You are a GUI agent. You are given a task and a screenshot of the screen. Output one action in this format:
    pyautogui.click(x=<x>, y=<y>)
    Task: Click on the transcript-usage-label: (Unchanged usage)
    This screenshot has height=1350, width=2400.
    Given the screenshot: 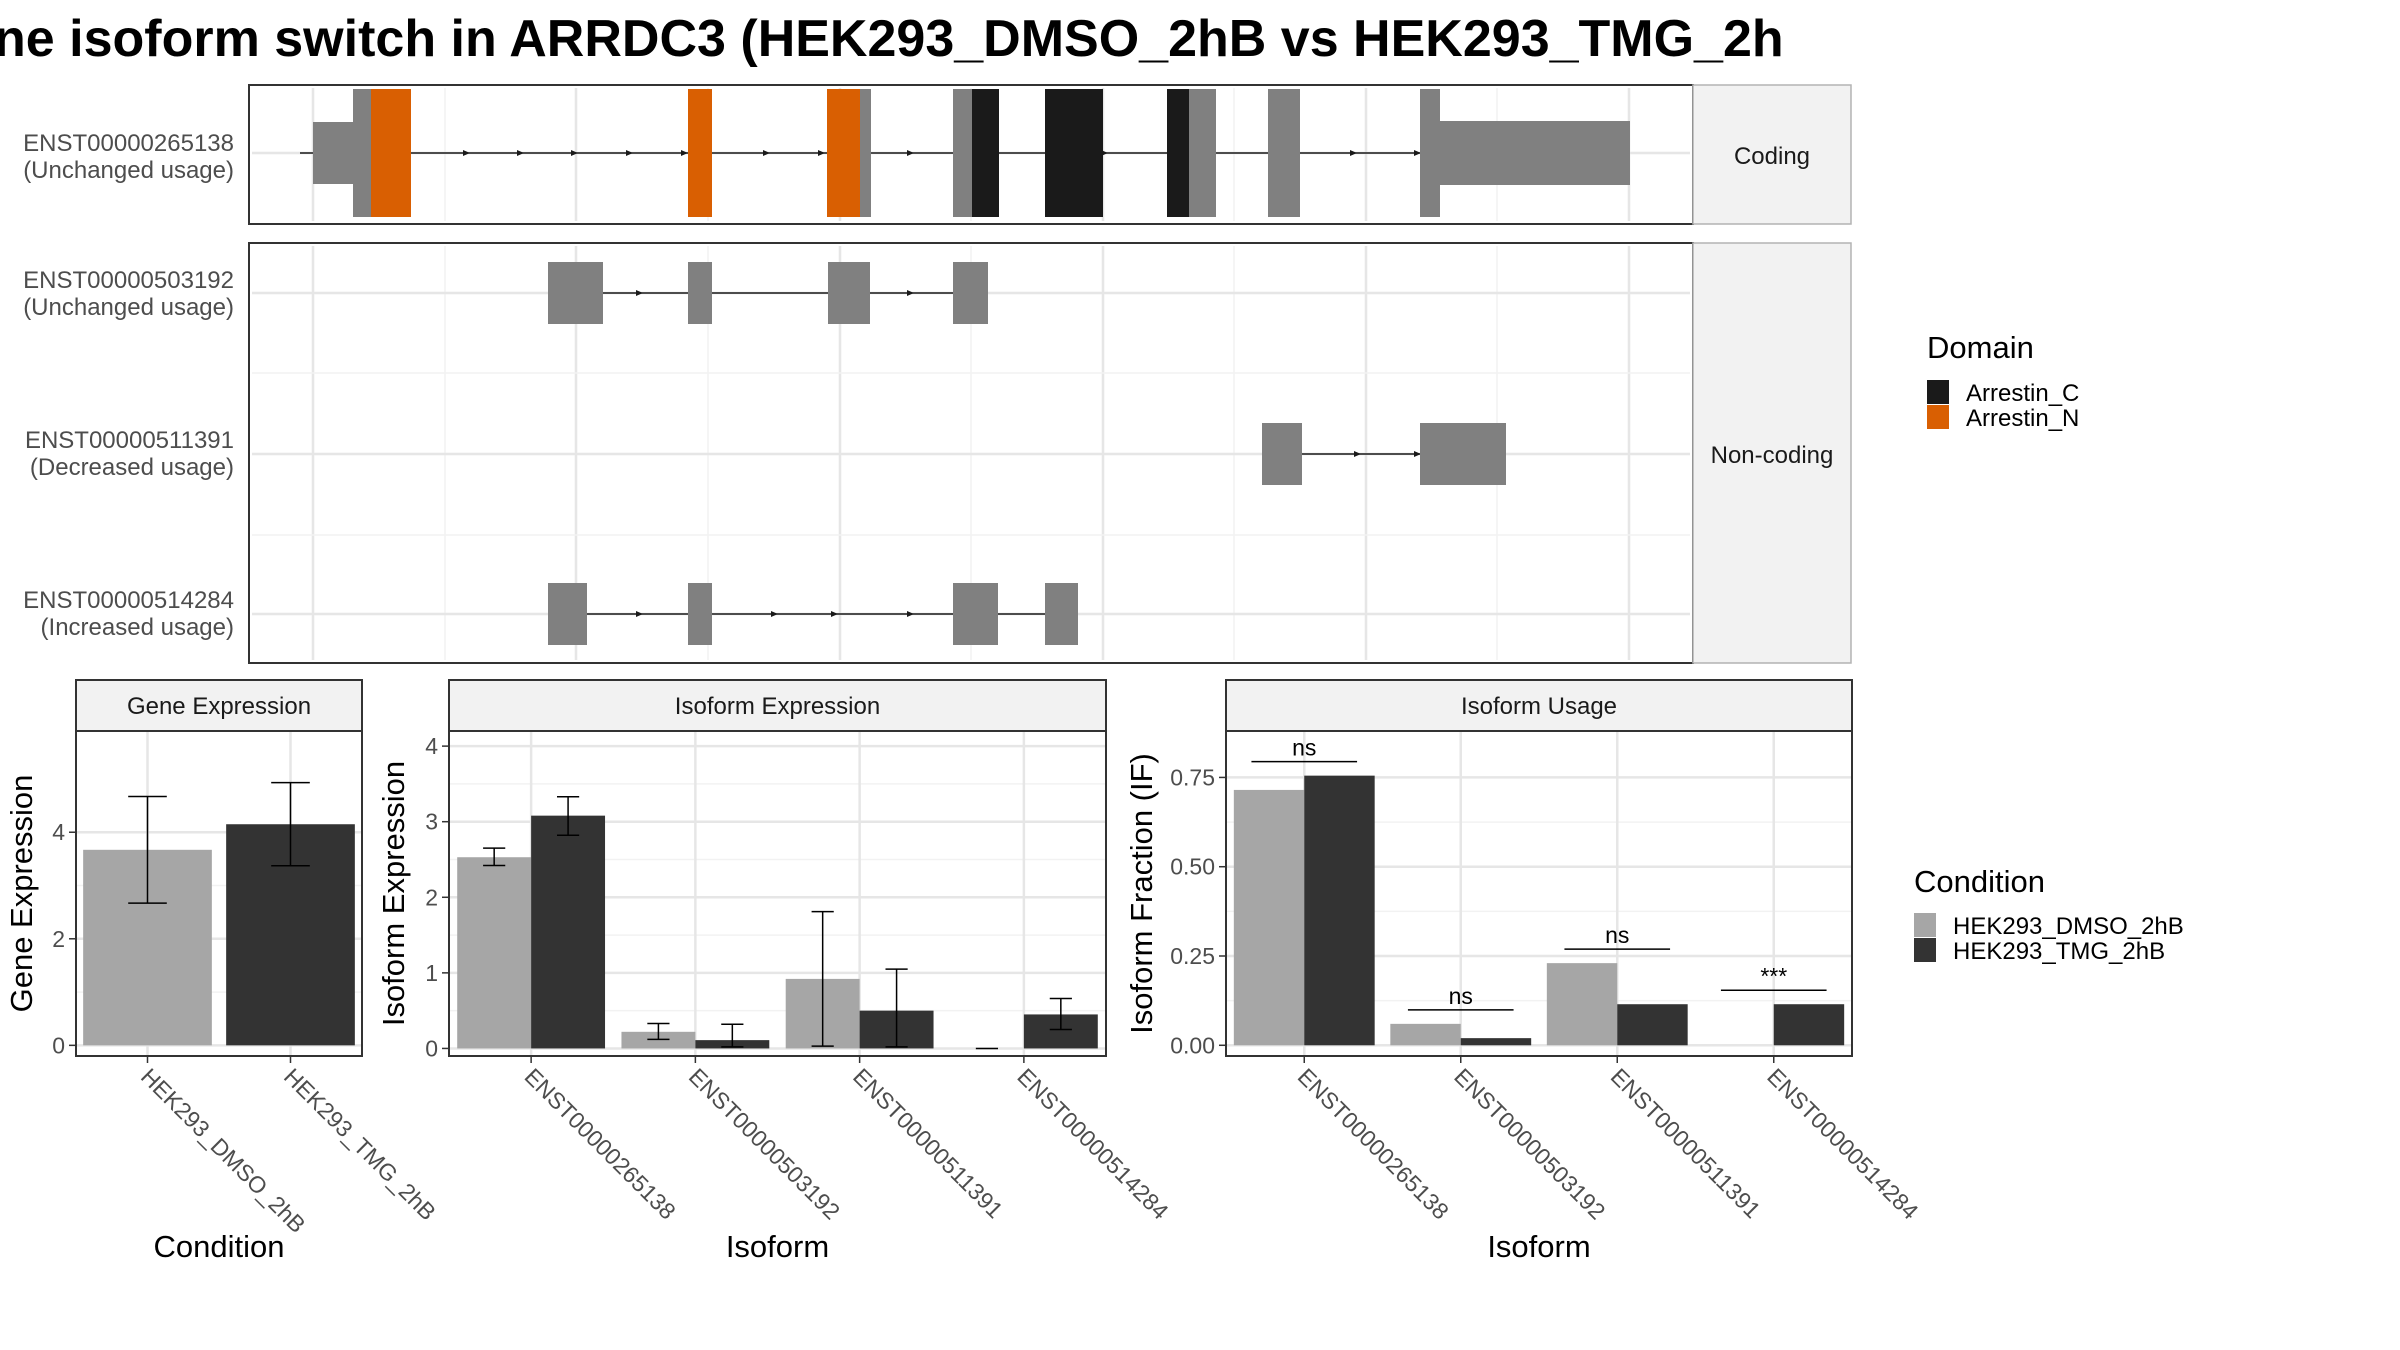 What is the action you would take?
    pyautogui.click(x=128, y=170)
    